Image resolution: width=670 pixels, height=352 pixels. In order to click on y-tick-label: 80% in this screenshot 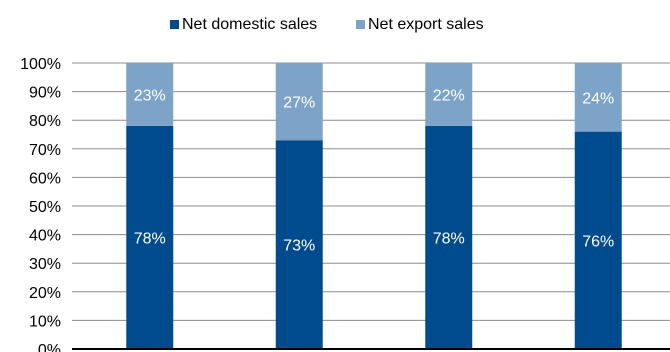, I will do `click(45, 121)`.